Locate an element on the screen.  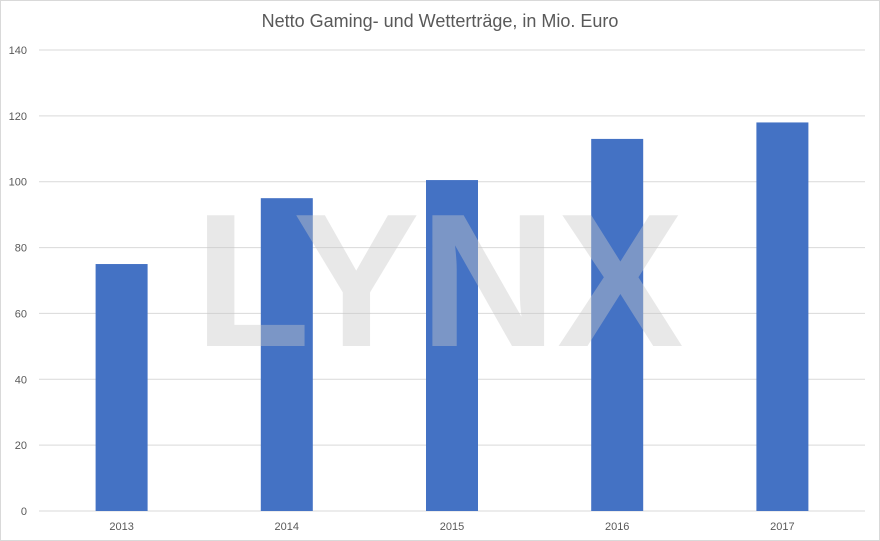
bar-2014 is located at coordinates (286, 354).